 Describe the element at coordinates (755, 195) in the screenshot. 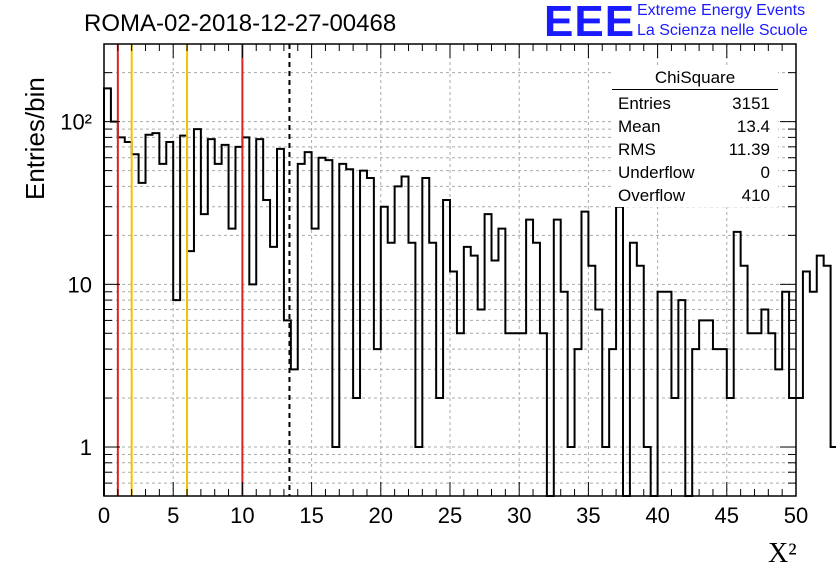

I see `stats-value: 410` at that location.